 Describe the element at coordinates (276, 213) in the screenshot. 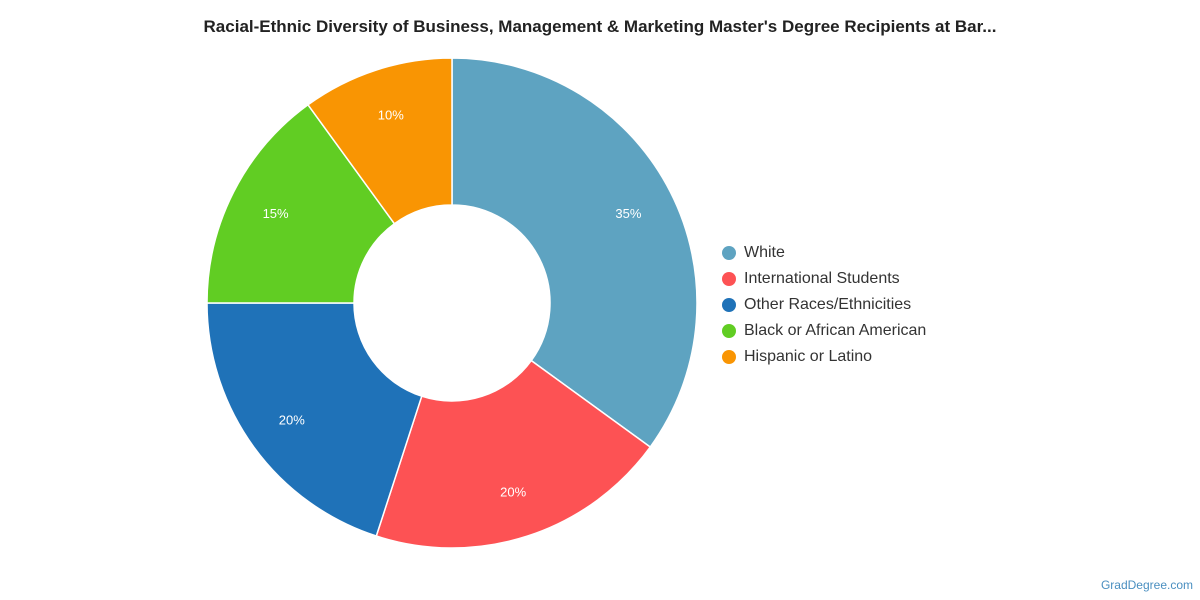

I see `slice-value-label: 15%` at that location.